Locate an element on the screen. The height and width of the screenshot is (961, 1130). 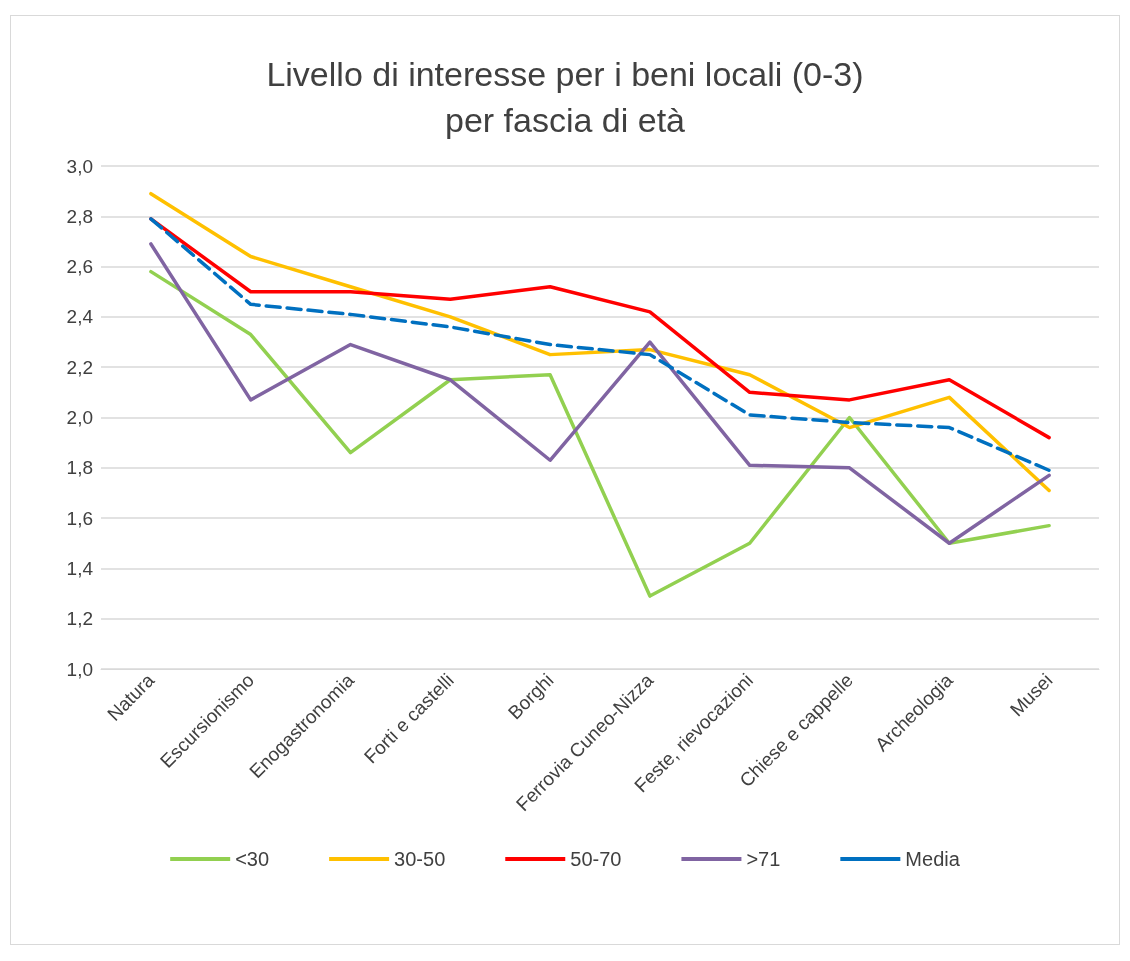
y-tick-label: 2,0 is located at coordinates (79, 417).